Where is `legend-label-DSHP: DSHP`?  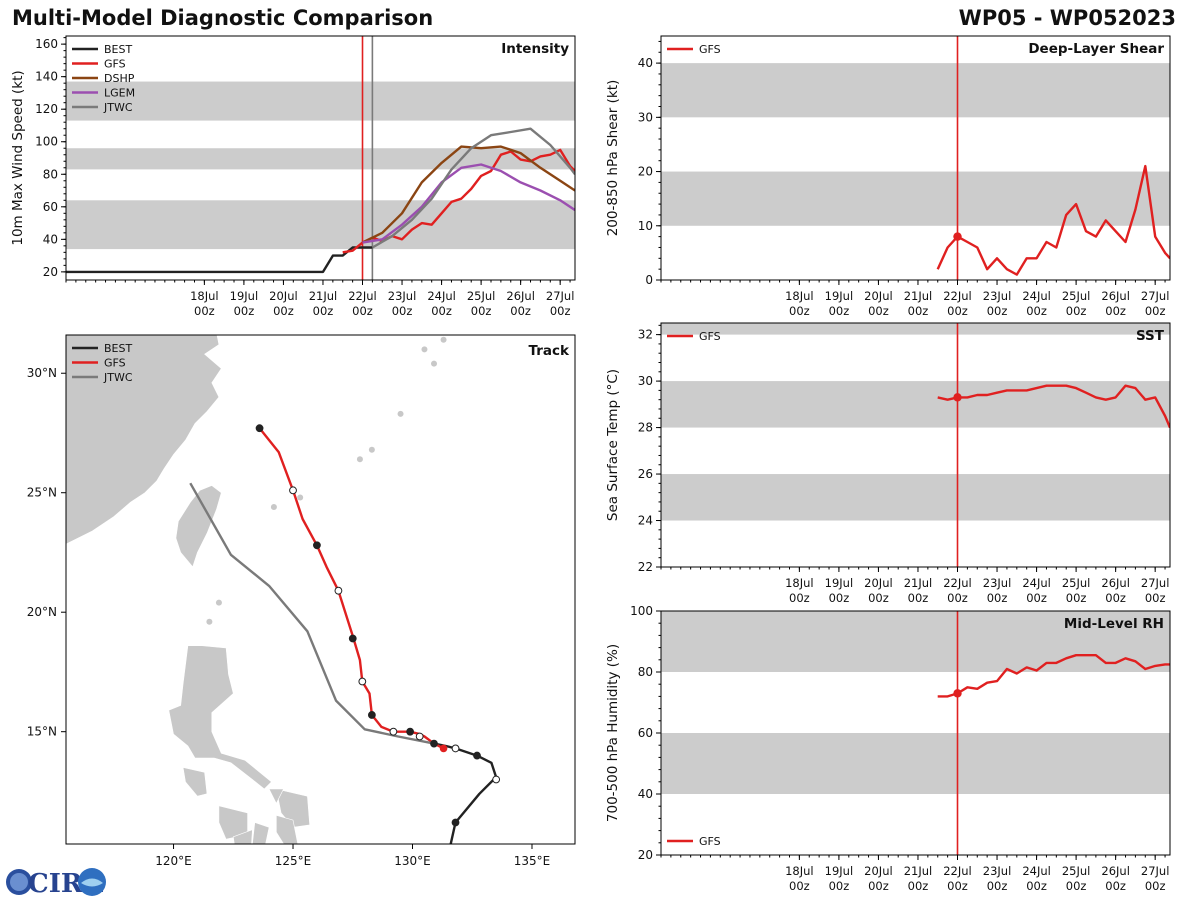
legend-label-DSHP: DSHP is located at coordinates (119, 78).